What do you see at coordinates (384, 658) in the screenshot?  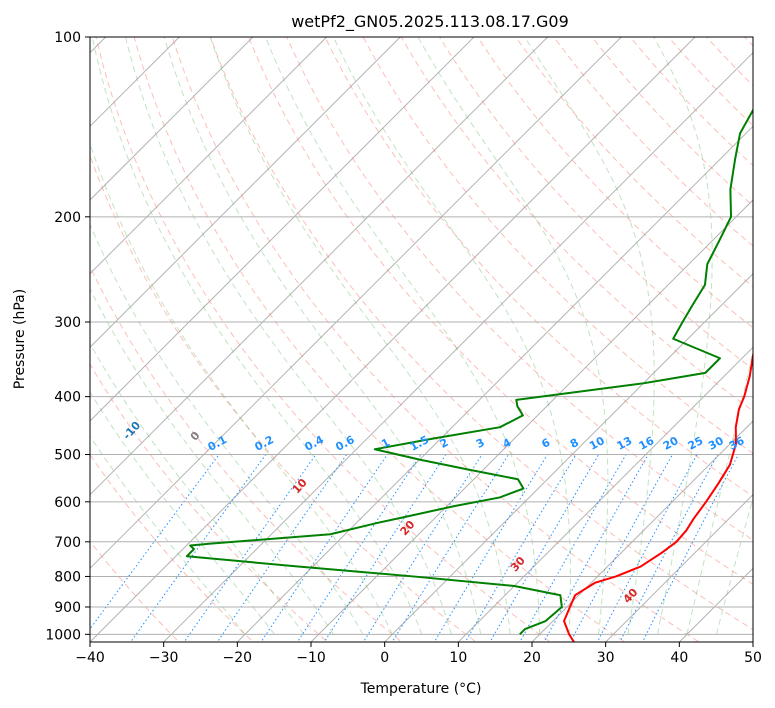 I see `x-tick-label: 0` at bounding box center [384, 658].